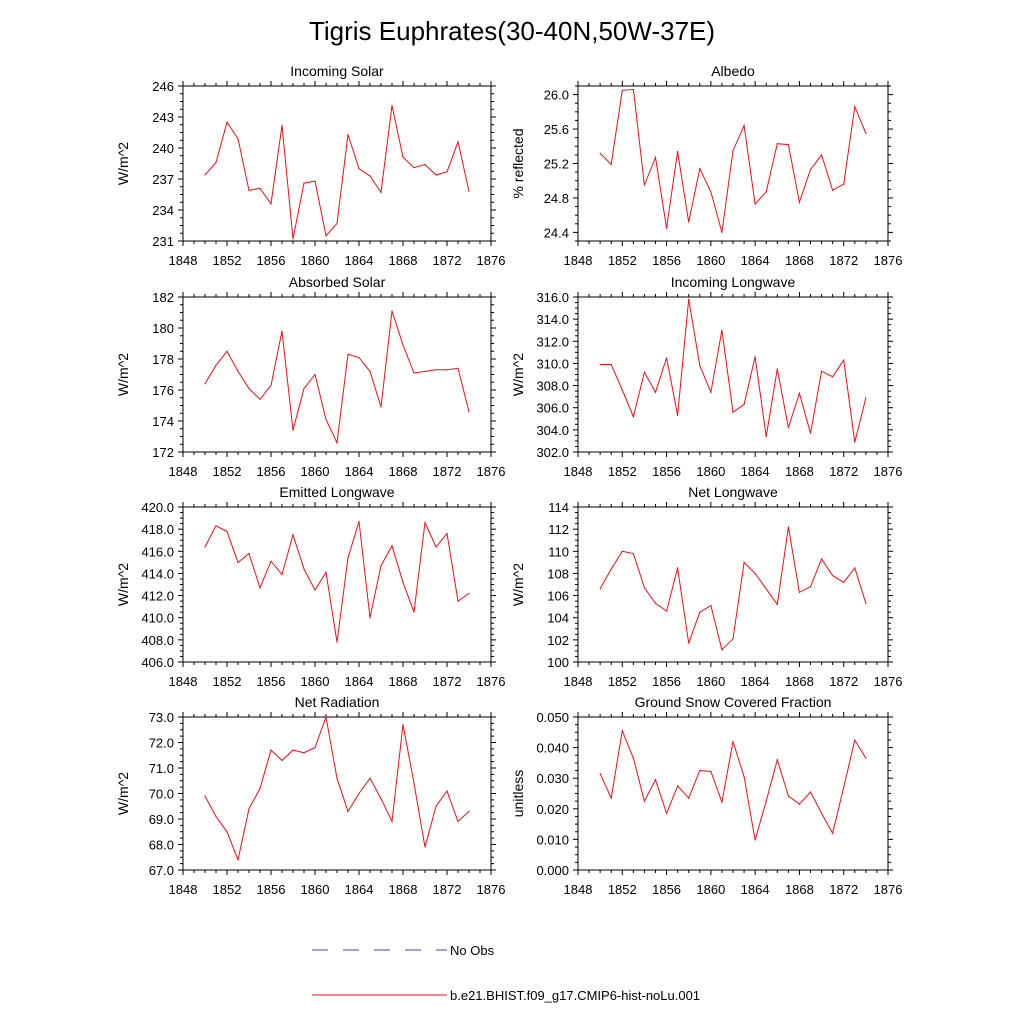  What do you see at coordinates (552, 778) in the screenshot?
I see `y-tick-label: 0.030` at bounding box center [552, 778].